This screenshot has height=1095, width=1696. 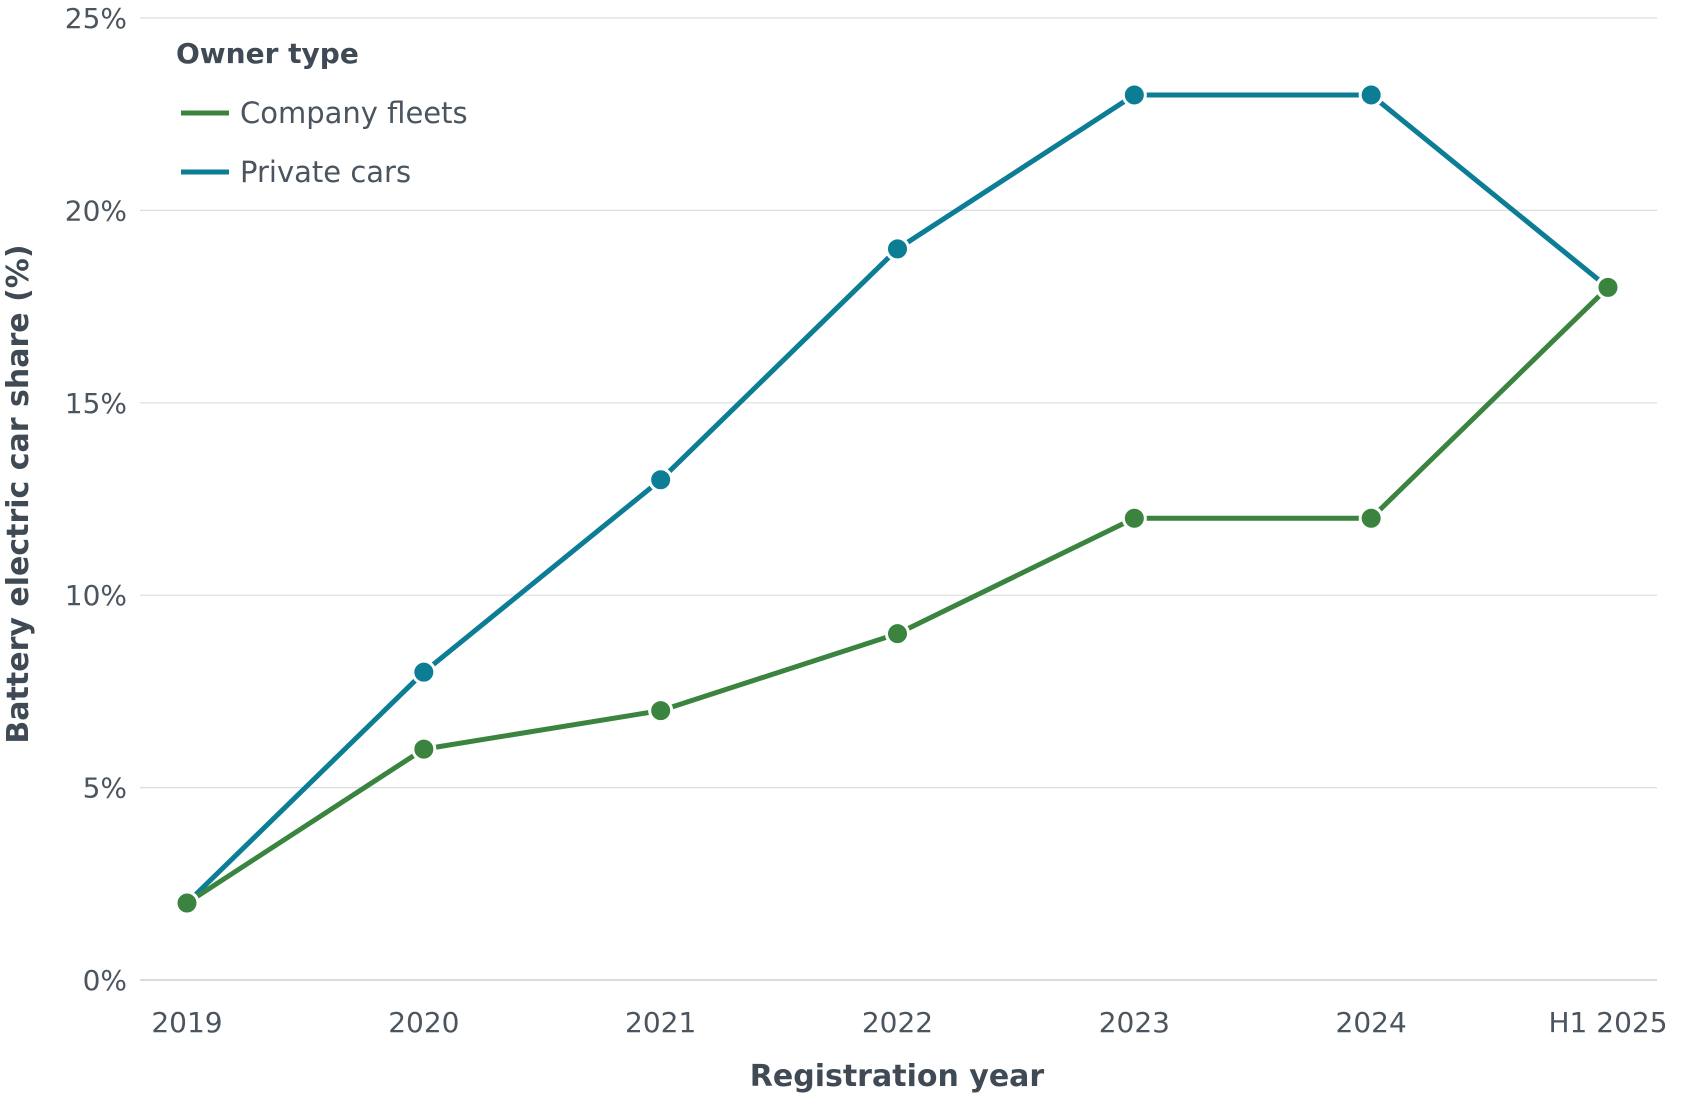 I want to click on y-tick-label: 20%, so click(x=96, y=210).